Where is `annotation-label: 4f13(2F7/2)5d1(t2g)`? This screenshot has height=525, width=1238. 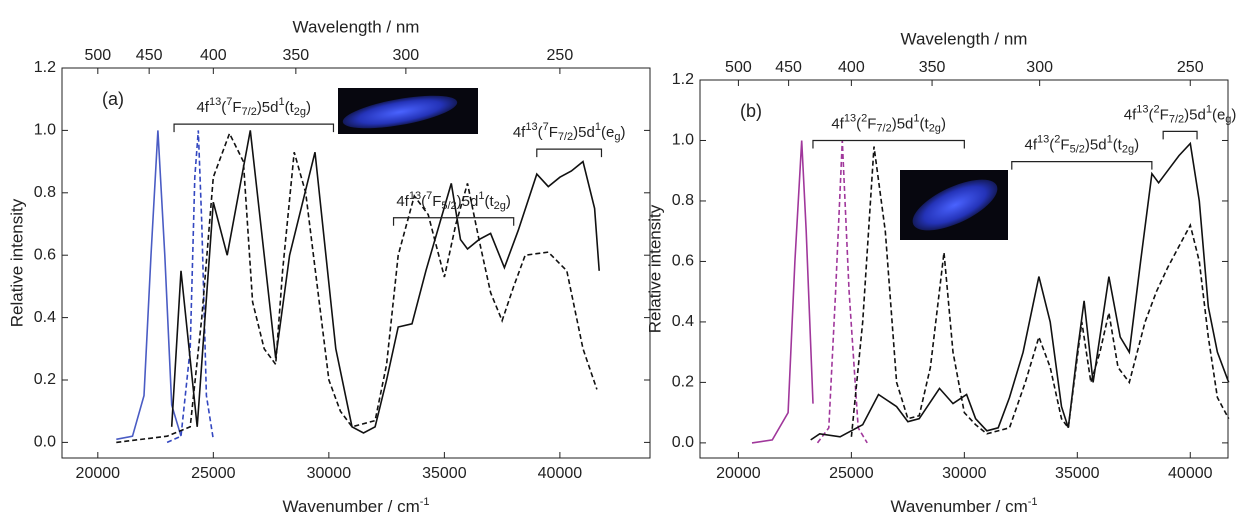 annotation-label: 4f13(2F7/2)5d1(t2g) is located at coordinates (888, 123).